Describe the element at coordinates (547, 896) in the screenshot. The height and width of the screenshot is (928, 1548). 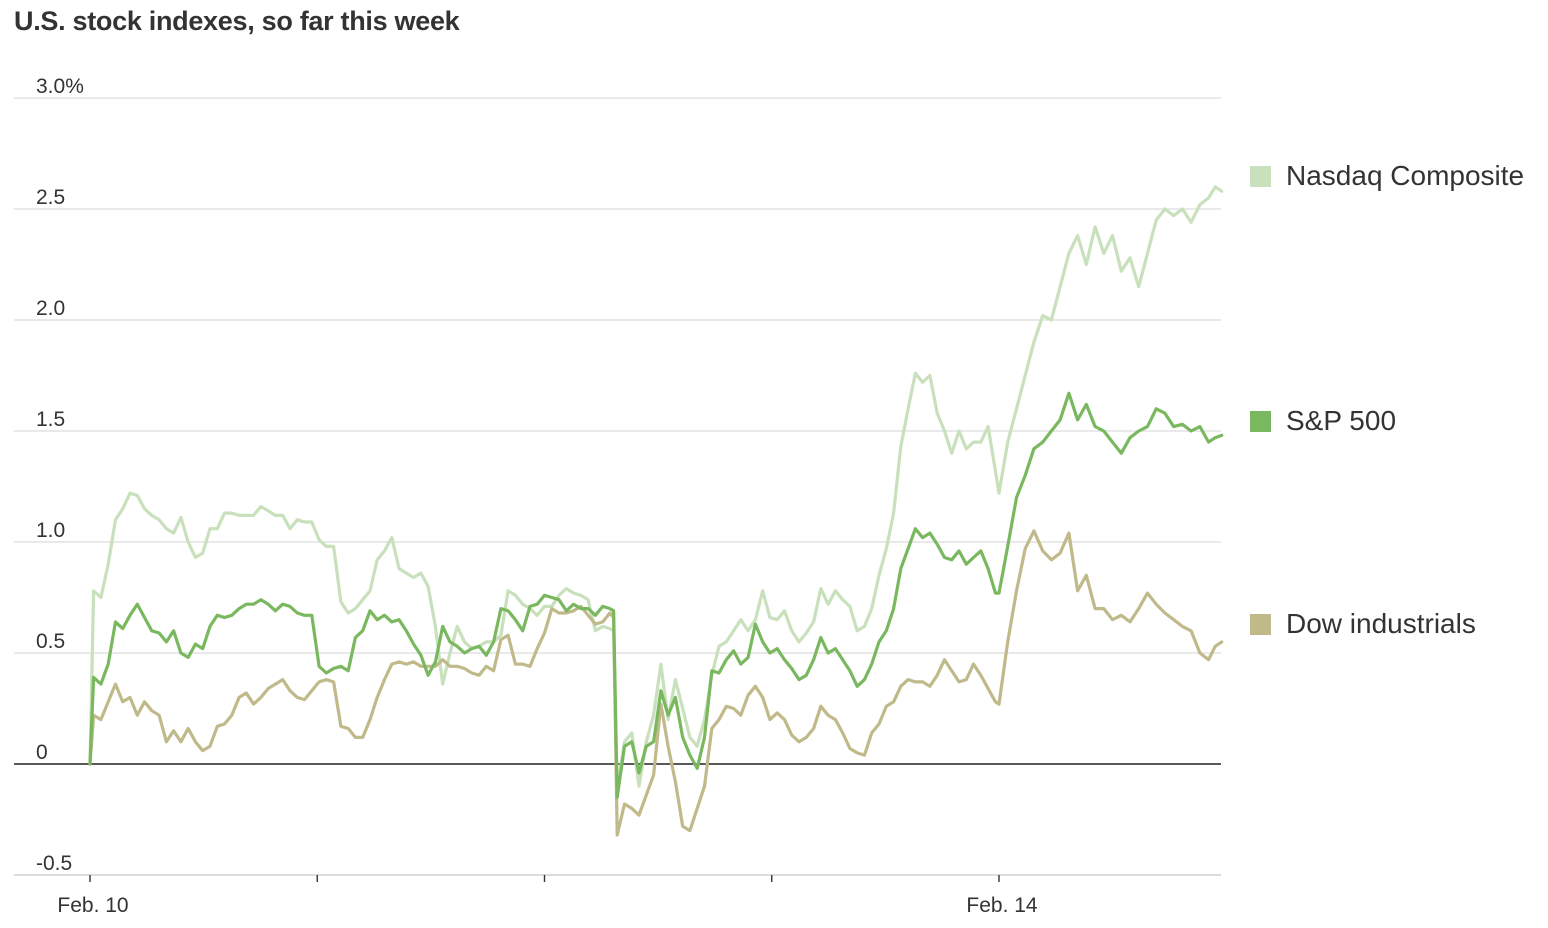
I see `x-axis: Feb. 10 Feb. 14` at that location.